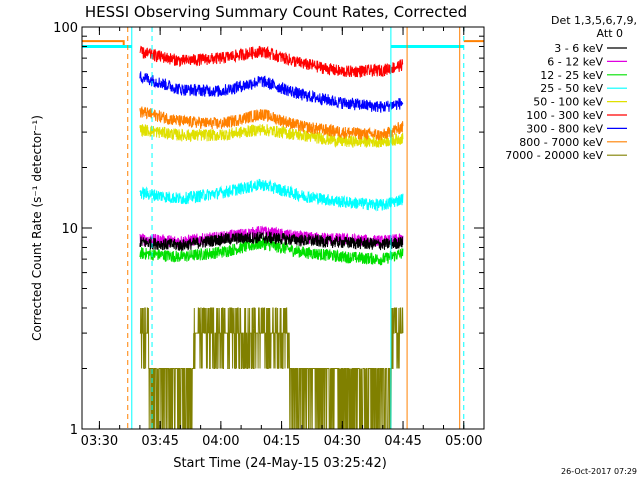  Describe the element at coordinates (561, 142) in the screenshot. I see `legend-entry-label: 800 - 7000 keV` at that location.